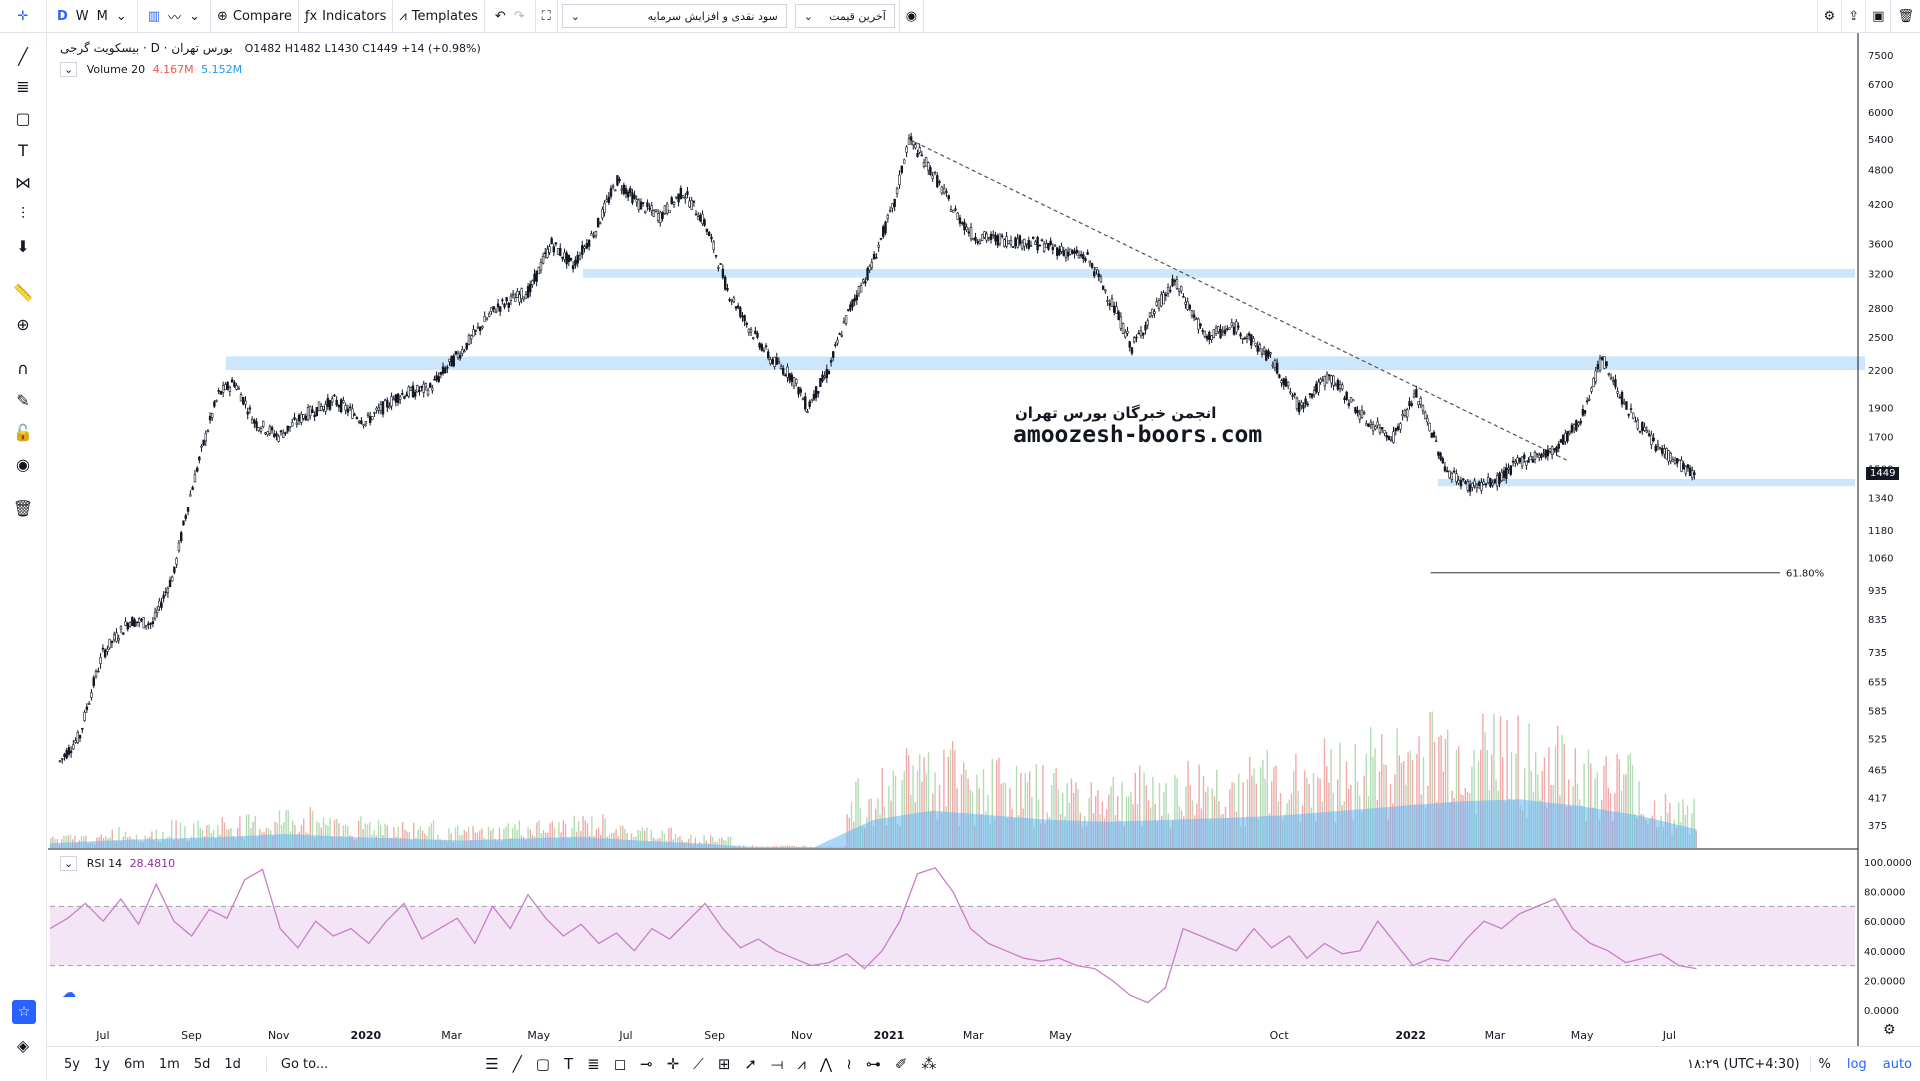 This screenshot has width=1920, height=1081. What do you see at coordinates (439, 16) in the screenshot?
I see `templates-button: ⩘ Templates` at bounding box center [439, 16].